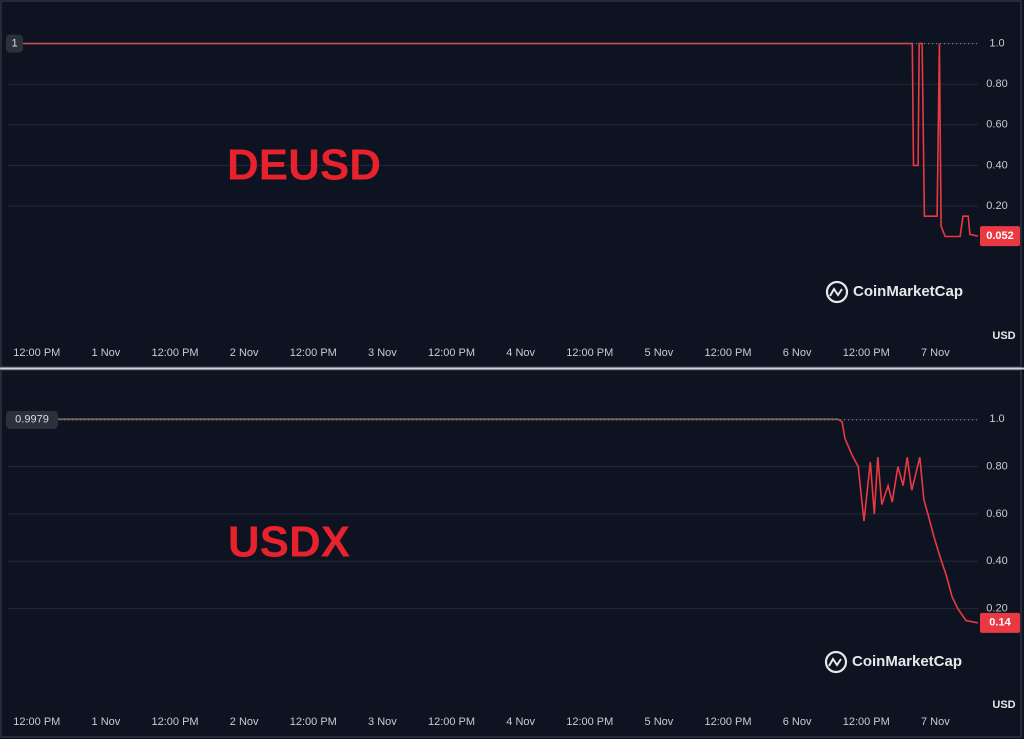 This screenshot has height=739, width=1024. Describe the element at coordinates (304, 165) in the screenshot. I see `chart-title: DEUSD` at that location.